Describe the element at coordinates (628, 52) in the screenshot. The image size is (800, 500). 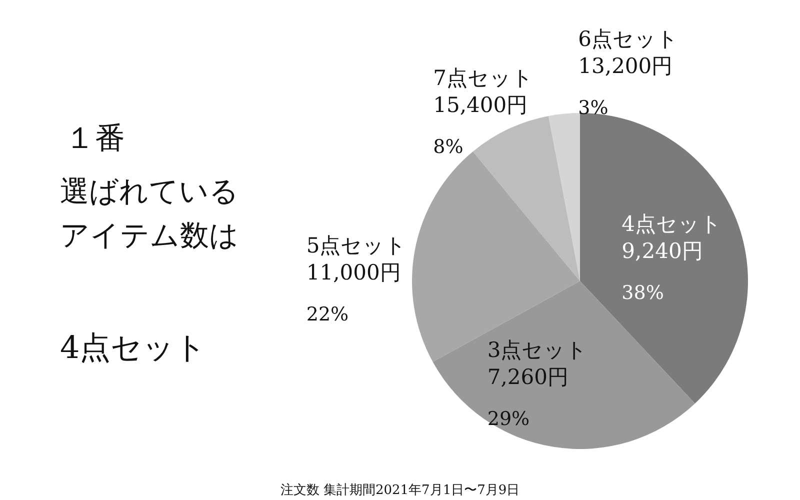
I see `slice-label: 6点セット 13,200円` at that location.